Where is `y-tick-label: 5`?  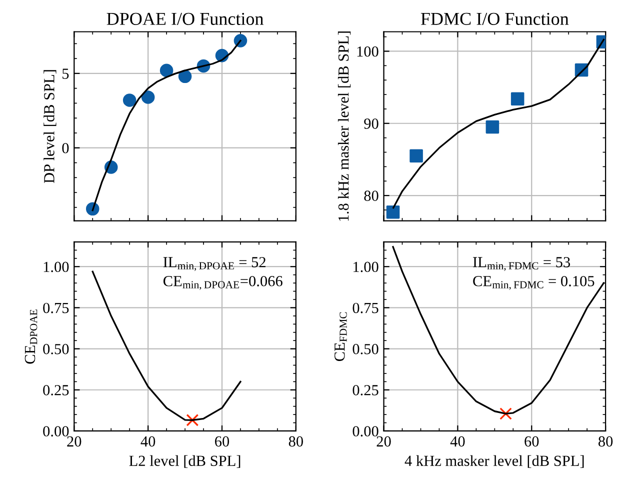 y-tick-label: 5 is located at coordinates (65, 73).